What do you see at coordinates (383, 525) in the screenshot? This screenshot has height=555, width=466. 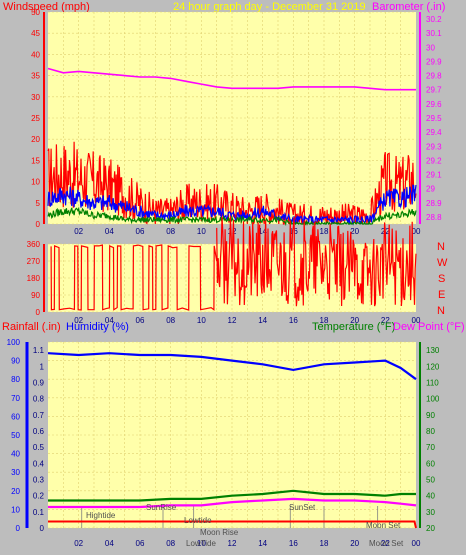 I see `annotation-moonset: Moon Set` at bounding box center [383, 525].